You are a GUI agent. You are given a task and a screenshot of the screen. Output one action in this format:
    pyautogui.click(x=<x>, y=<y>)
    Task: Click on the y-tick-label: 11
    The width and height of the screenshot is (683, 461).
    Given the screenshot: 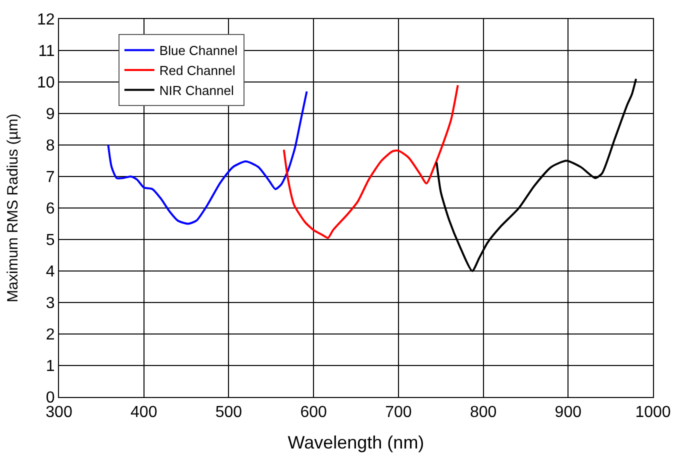 What is the action you would take?
    pyautogui.click(x=46, y=51)
    